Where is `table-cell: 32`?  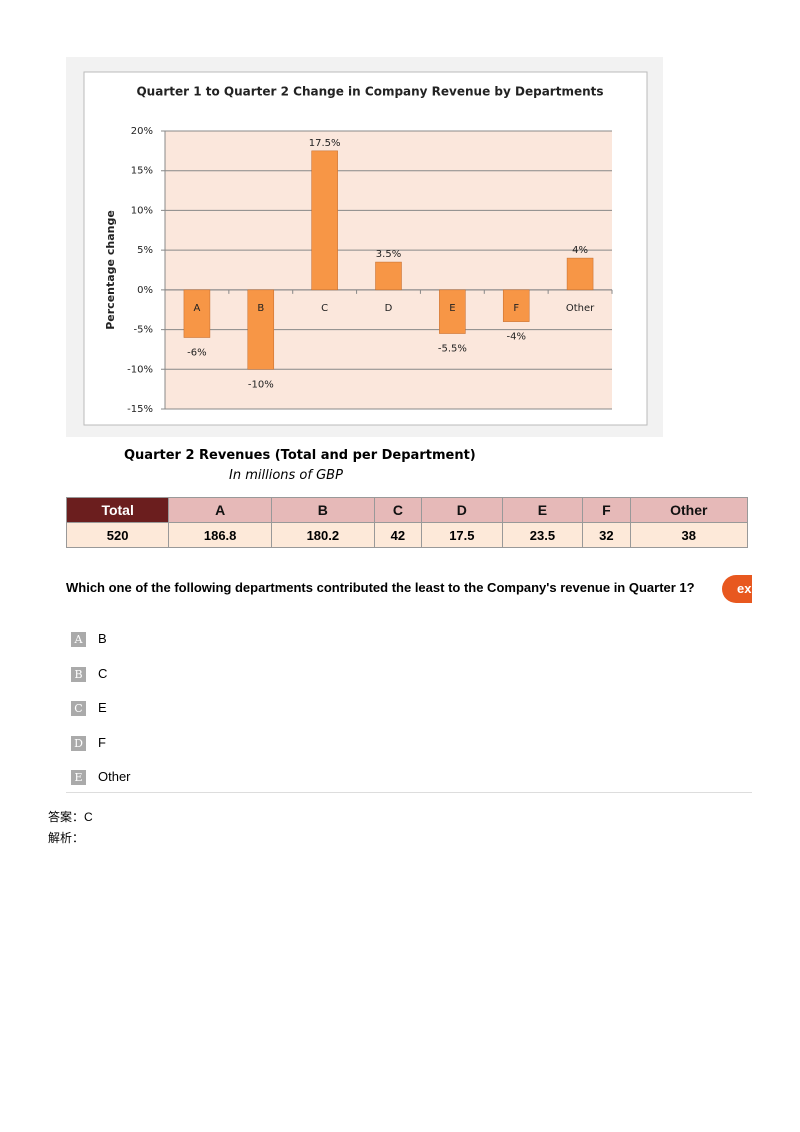 table-cell: 32 is located at coordinates (606, 535).